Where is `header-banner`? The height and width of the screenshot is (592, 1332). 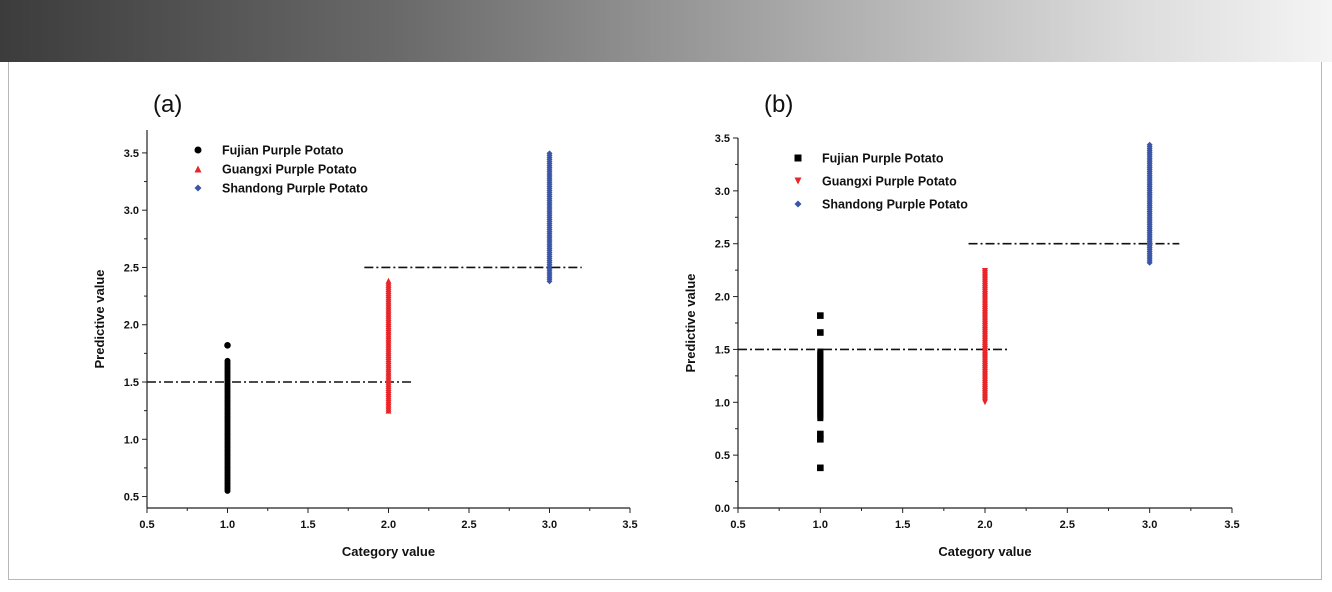 header-banner is located at coordinates (666, 31).